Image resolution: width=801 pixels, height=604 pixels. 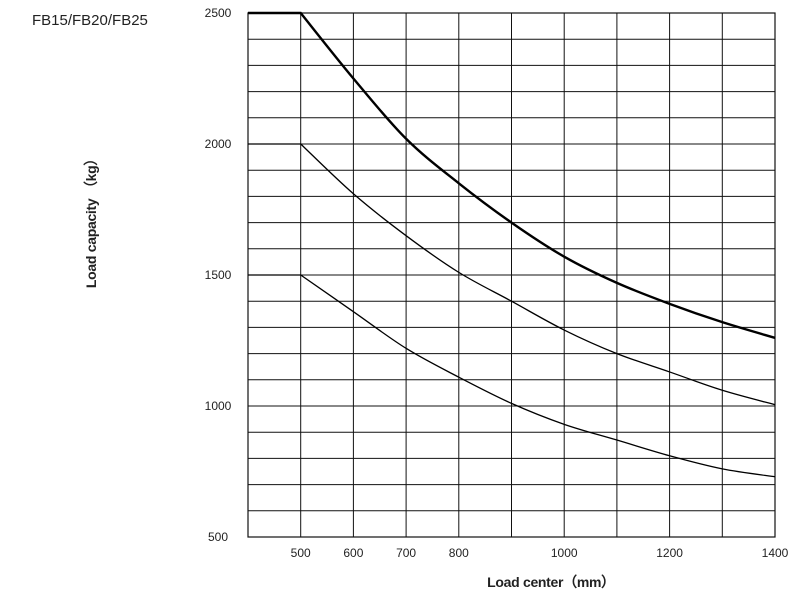 I want to click on y-tick-label: 2000, so click(x=218, y=144).